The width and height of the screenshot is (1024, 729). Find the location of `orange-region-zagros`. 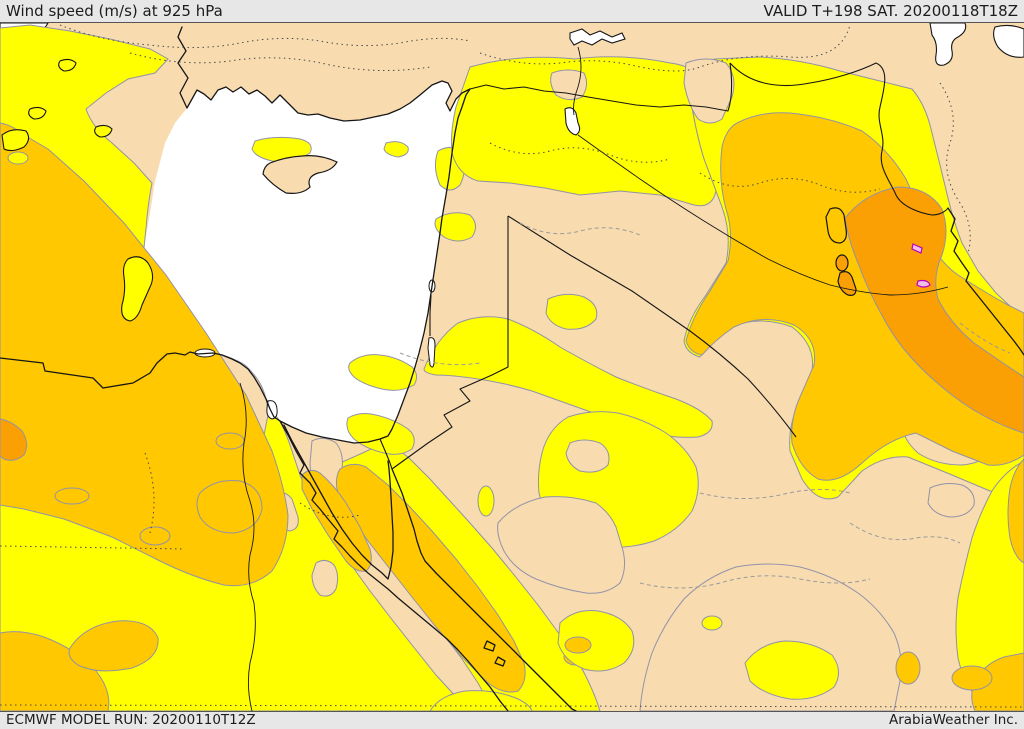

orange-region-zagros is located at coordinates (934, 310).